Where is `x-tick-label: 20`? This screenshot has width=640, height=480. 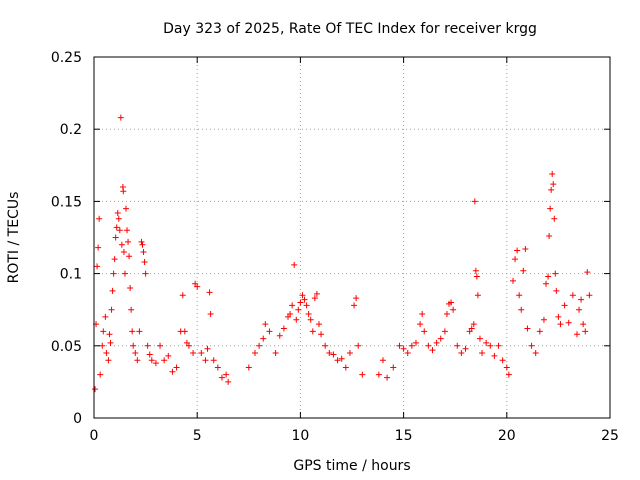 x-tick-label: 20 is located at coordinates (507, 436).